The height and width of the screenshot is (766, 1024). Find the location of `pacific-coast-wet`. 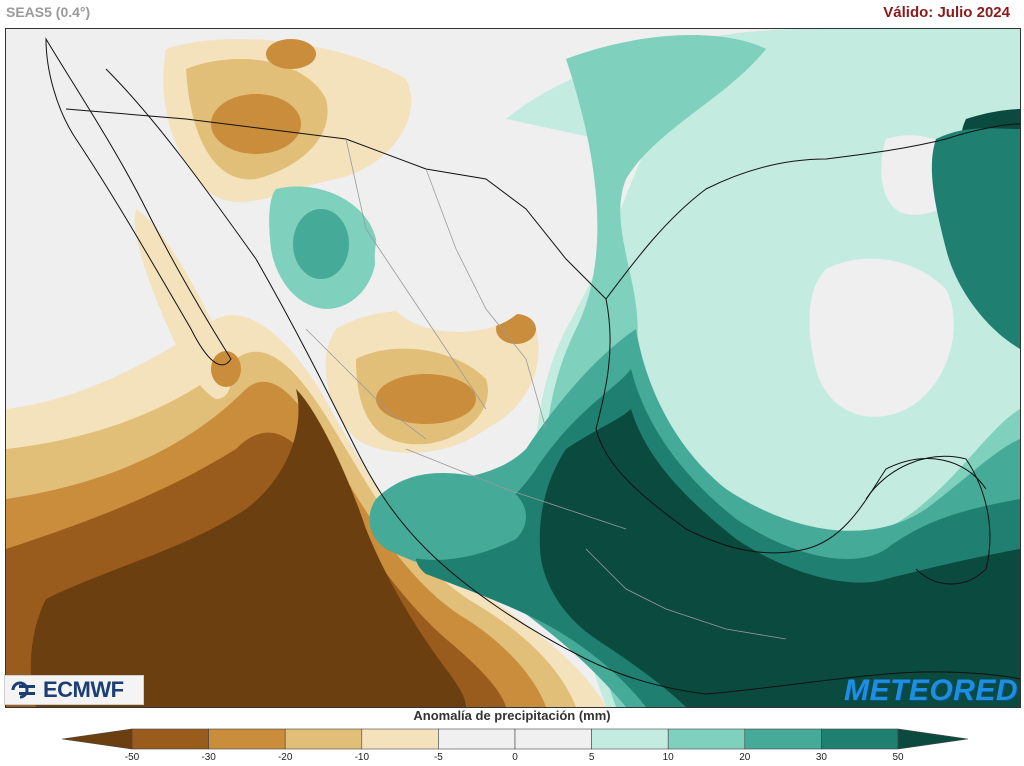

pacific-coast-wet is located at coordinates (447, 516).